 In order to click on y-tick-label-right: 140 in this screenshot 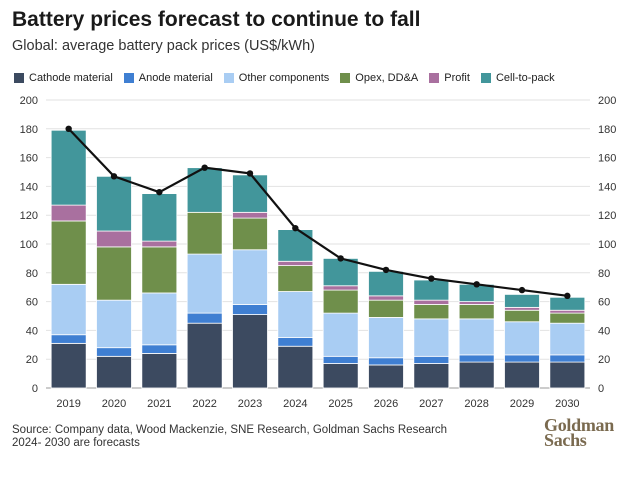, I will do `click(607, 187)`.